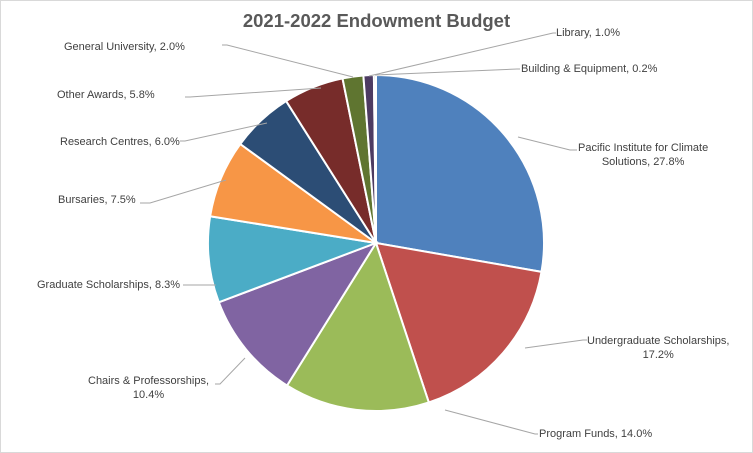 This screenshot has width=753, height=453. Describe the element at coordinates (643, 162) in the screenshot. I see `label-pics-line2: Solutions, 27.8%` at that location.